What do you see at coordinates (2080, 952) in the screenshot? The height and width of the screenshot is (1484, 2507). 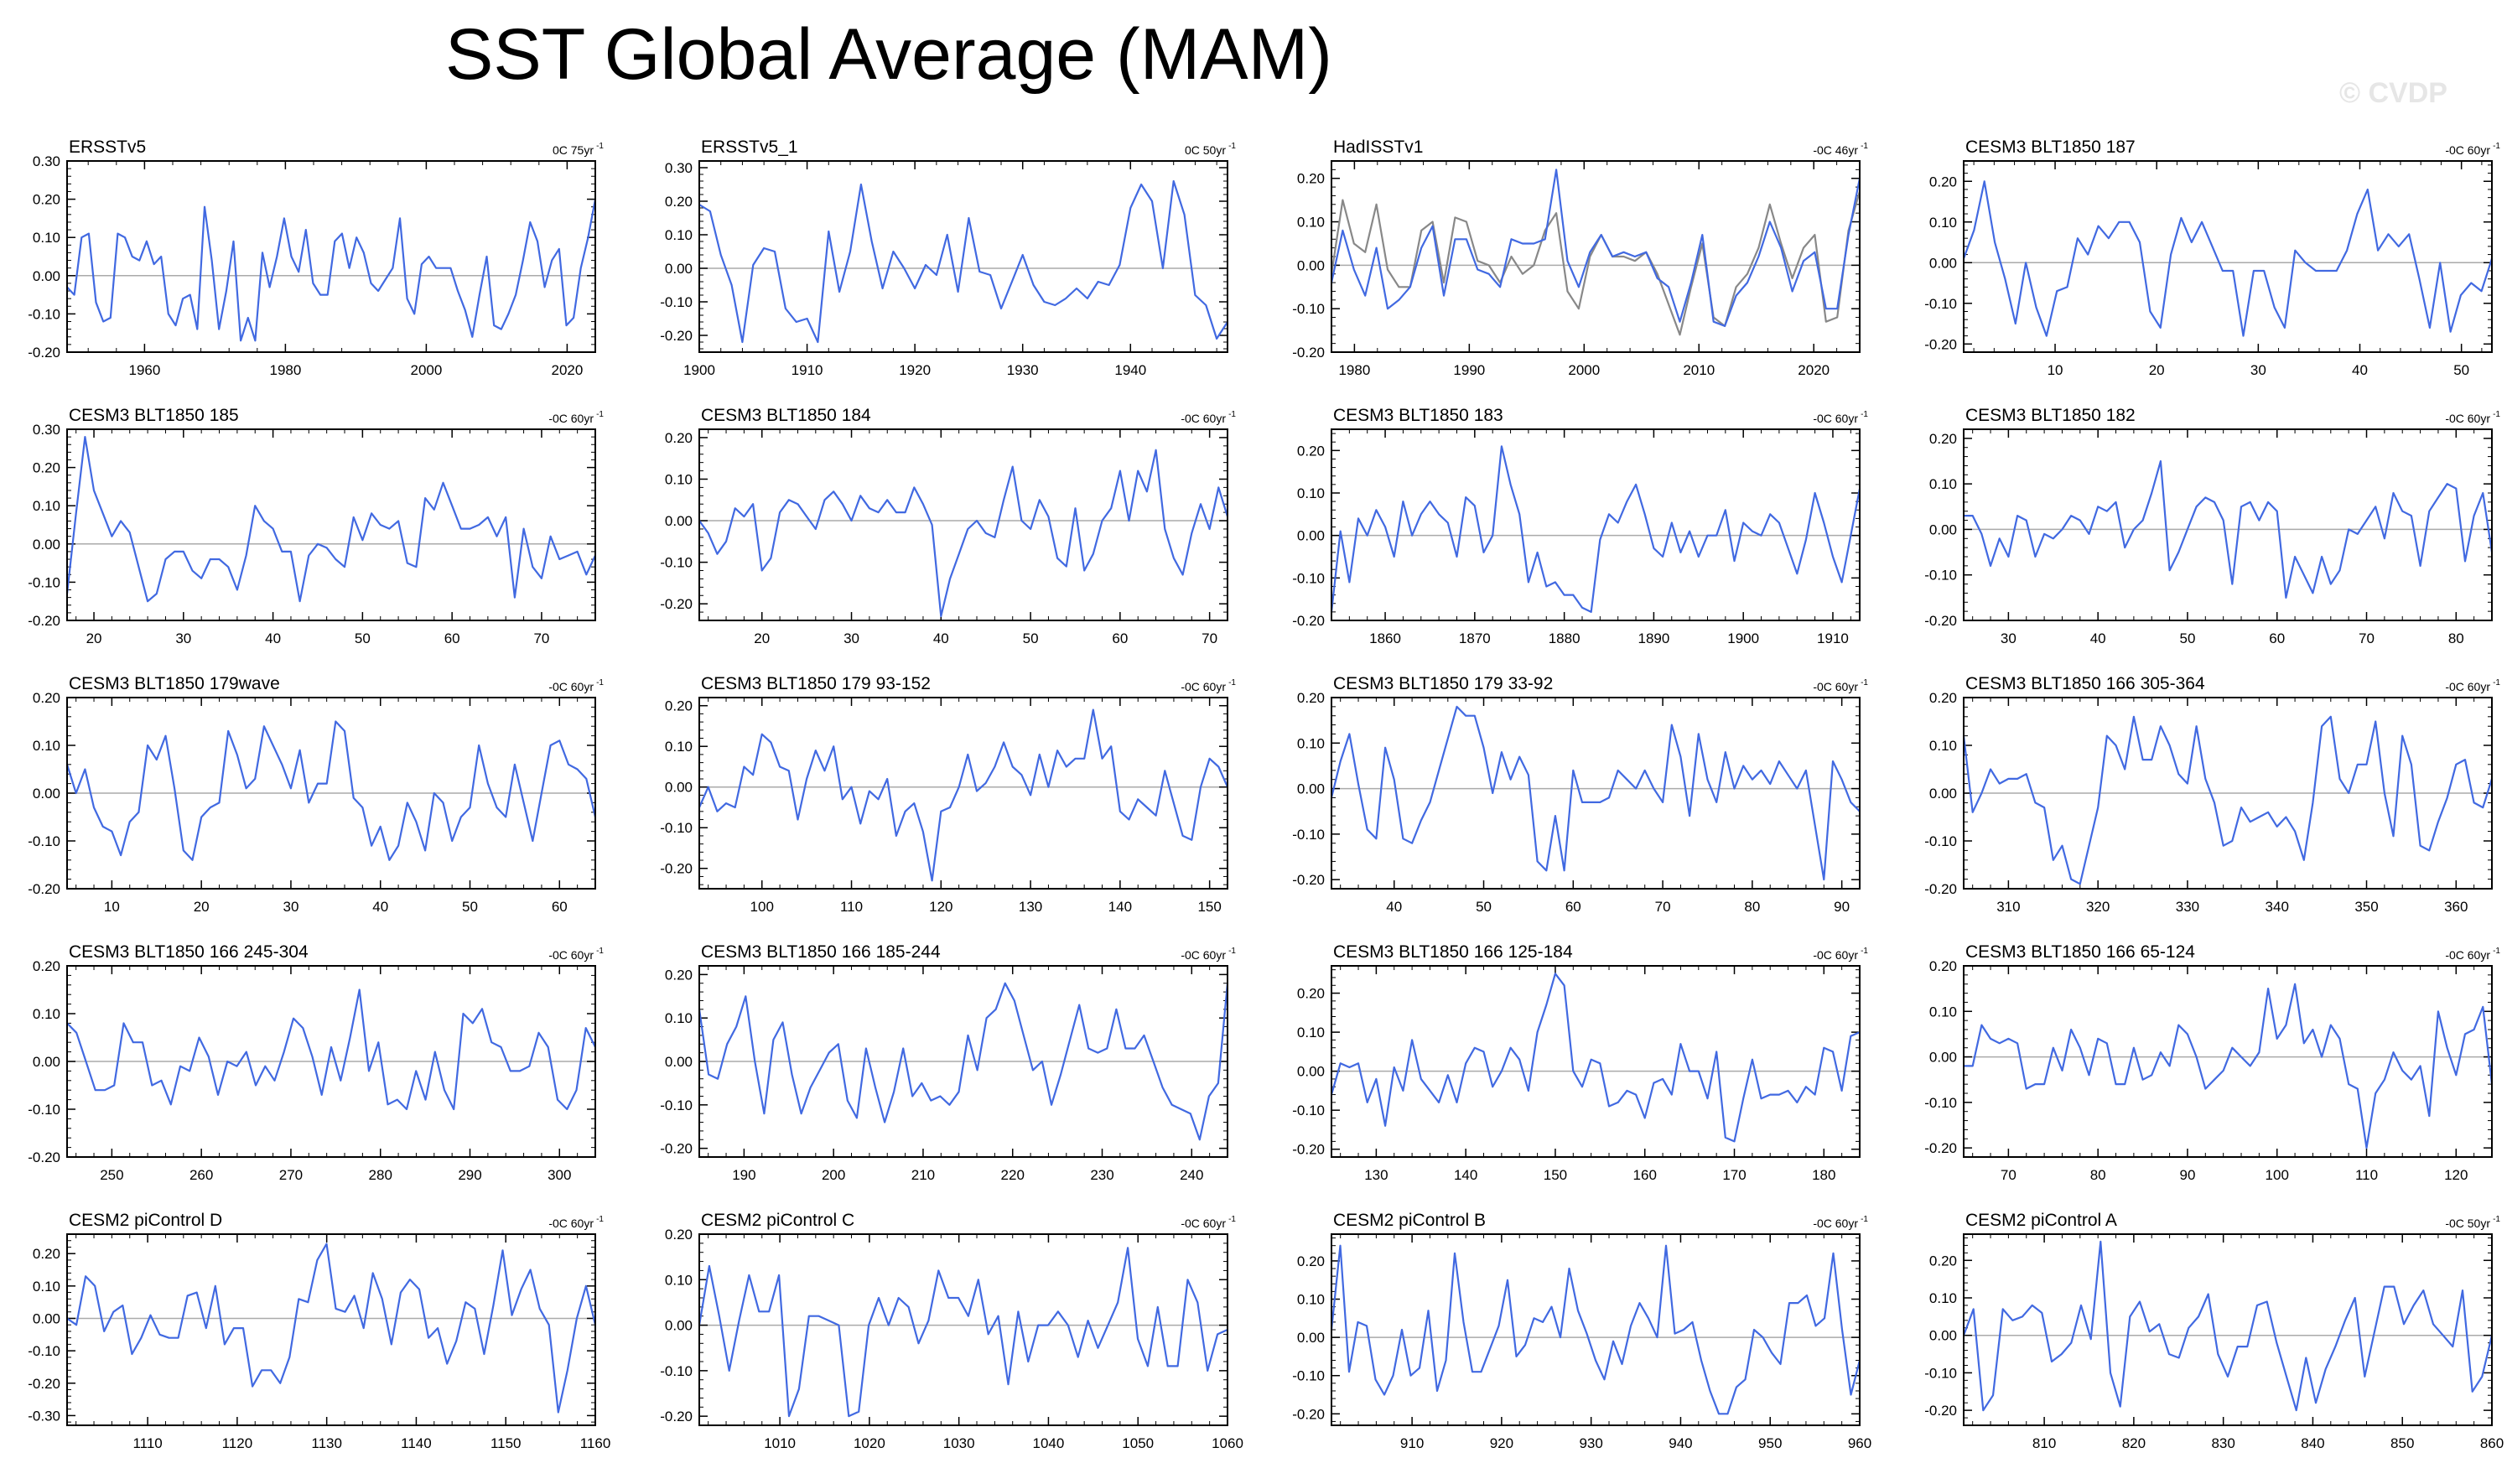 I see `panel-title: CESM3 BLT1850 166 65-124` at bounding box center [2080, 952].